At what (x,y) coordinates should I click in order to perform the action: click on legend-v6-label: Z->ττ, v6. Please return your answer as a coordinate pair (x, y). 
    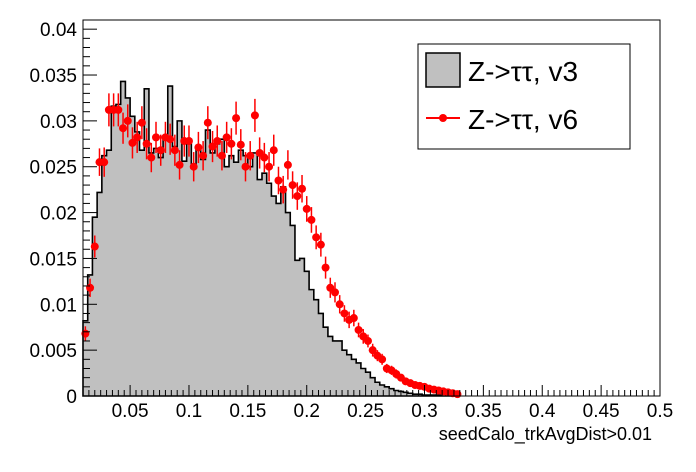
    Looking at the image, I should click on (523, 119).